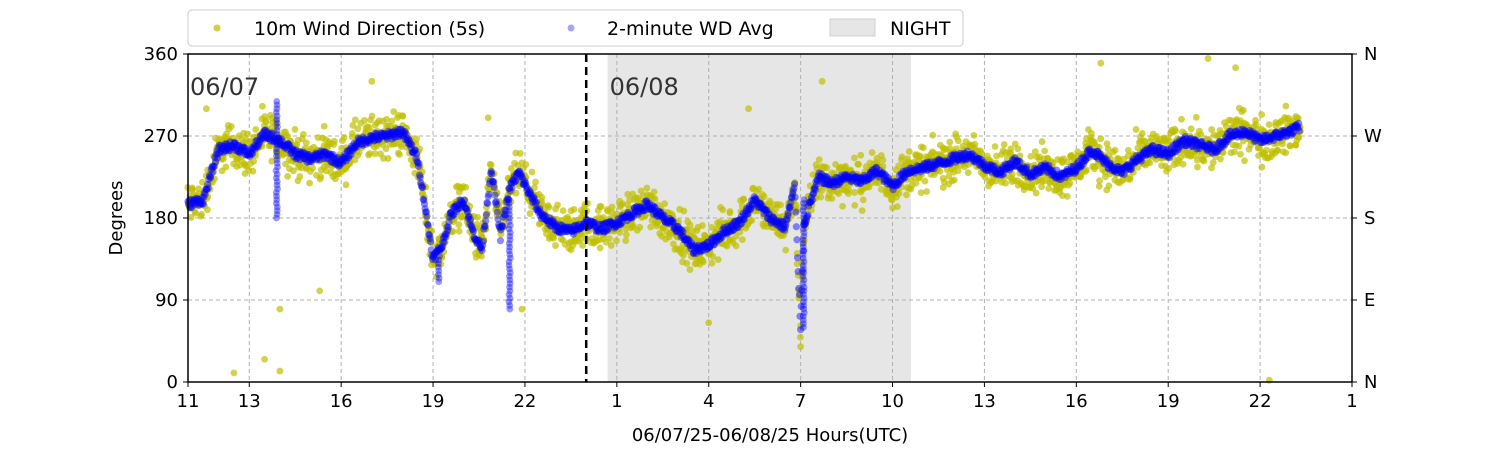  What do you see at coordinates (571, 28) in the screenshot?
I see `legend-marker-wd-avg` at bounding box center [571, 28].